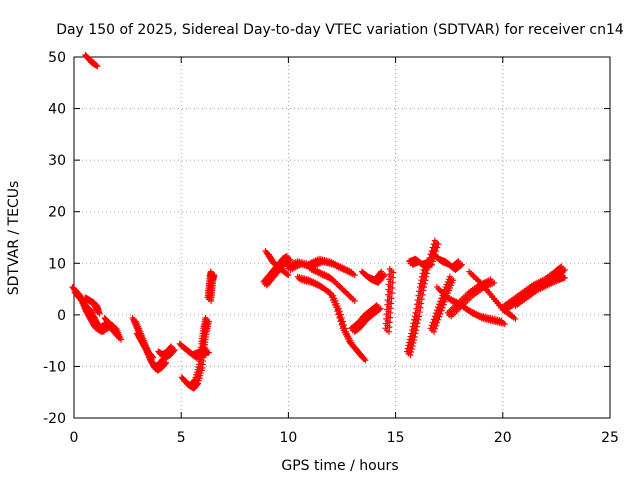 This screenshot has width=640, height=480. I want to click on series-arc-t, so click(417, 311).